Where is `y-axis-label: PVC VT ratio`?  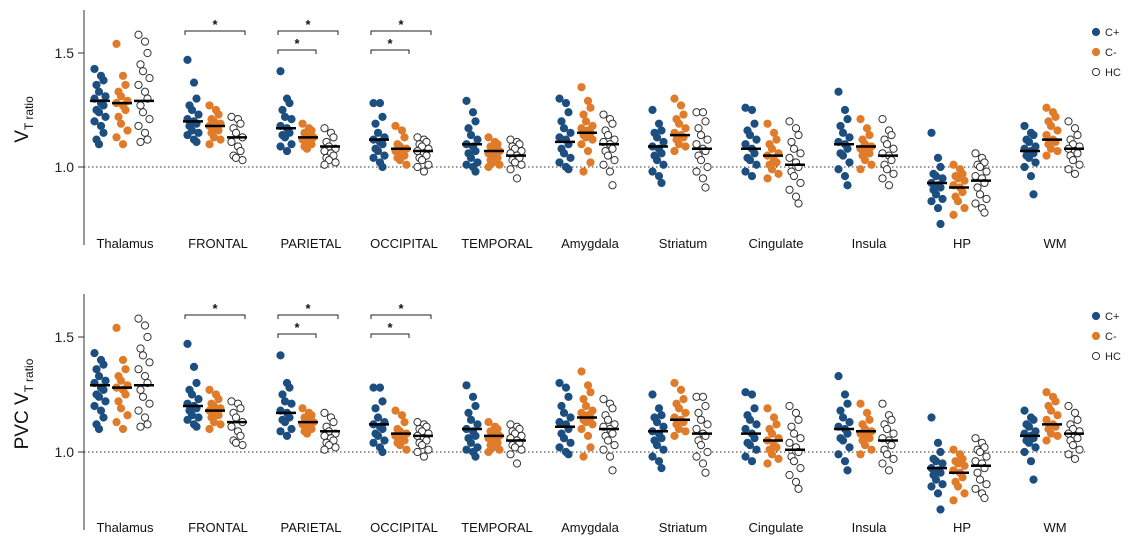
y-axis-label: PVC VT ratio is located at coordinates (24, 403).